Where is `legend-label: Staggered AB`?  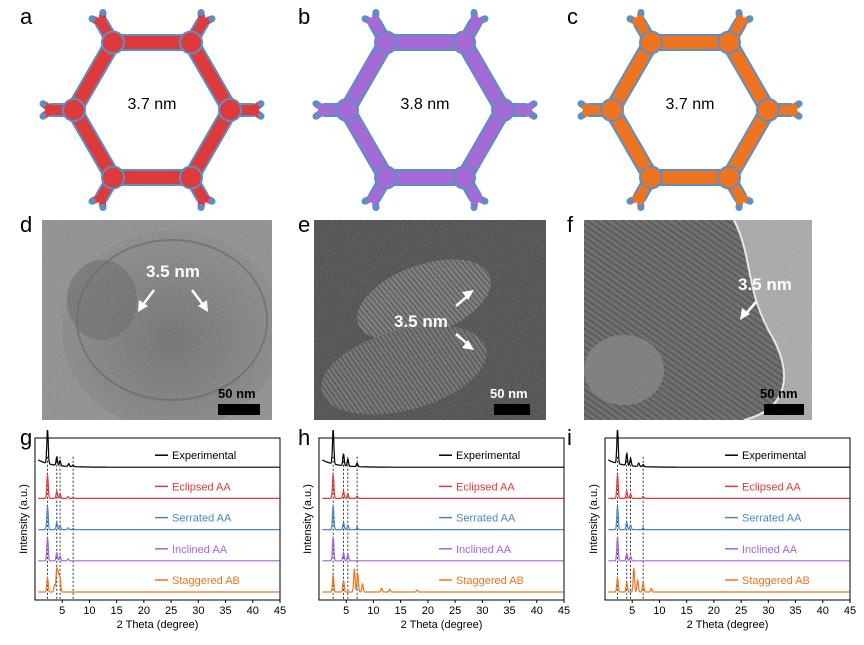
legend-label: Staggered AB is located at coordinates (776, 581).